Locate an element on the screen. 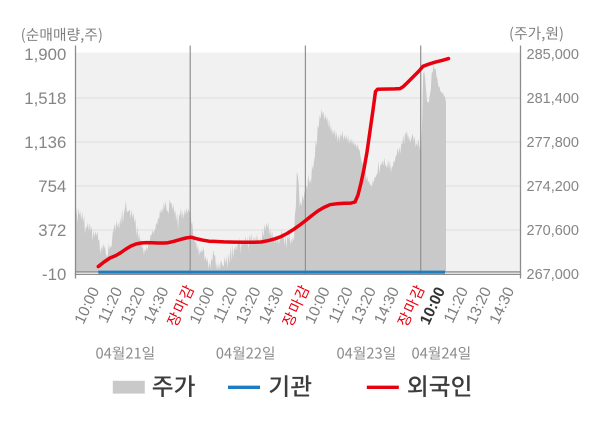  svg-text: 267,000 is located at coordinates (553, 275).